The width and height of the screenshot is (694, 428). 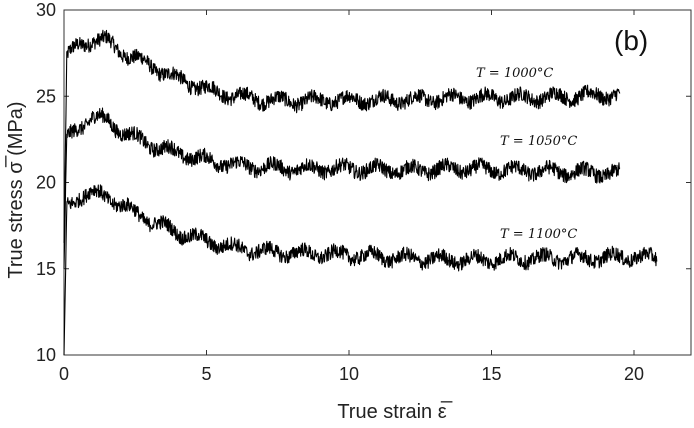 I want to click on y-tick-label: 20, so click(x=46, y=183).